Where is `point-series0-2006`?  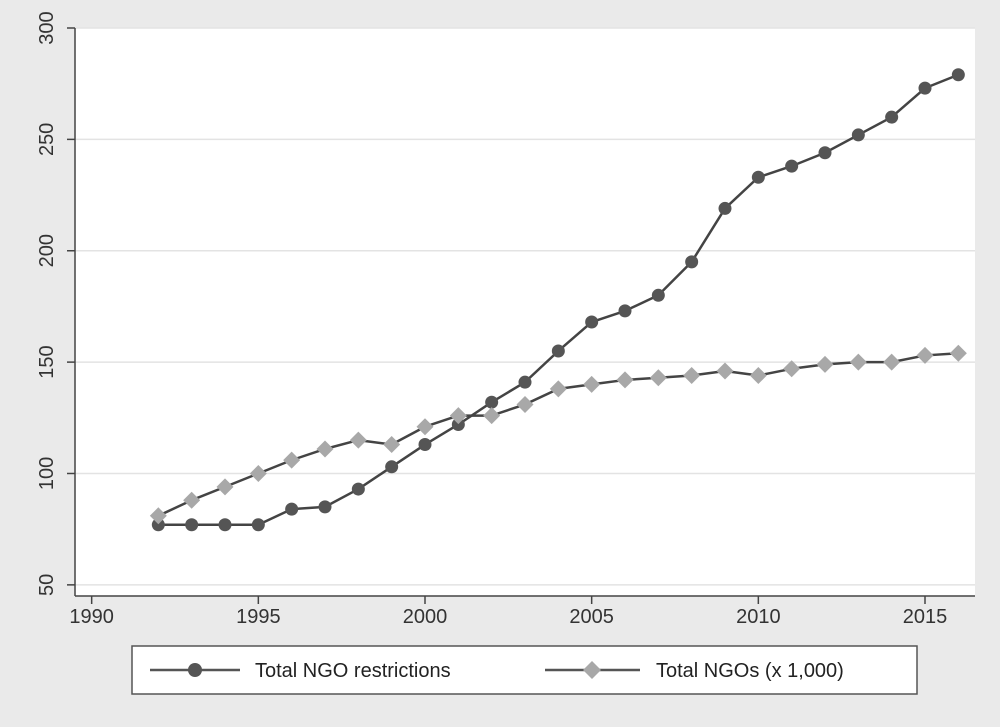
point-series0-2006 is located at coordinates (625, 311).